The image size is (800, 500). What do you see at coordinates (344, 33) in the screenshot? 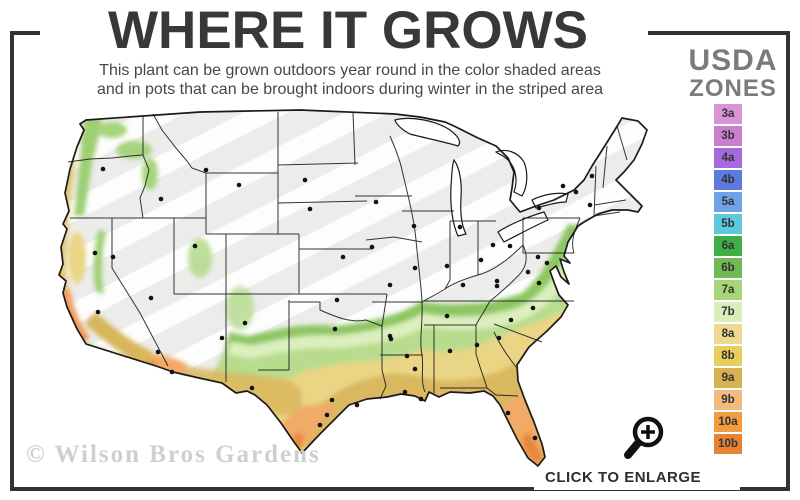
I see `frame-top-gap` at bounding box center [344, 33].